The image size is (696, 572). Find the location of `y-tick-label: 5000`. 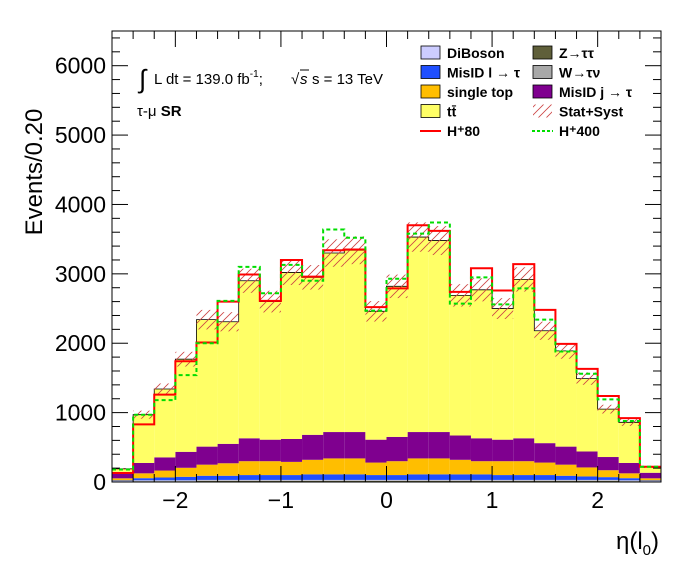

y-tick-label: 5000 is located at coordinates (80, 135).